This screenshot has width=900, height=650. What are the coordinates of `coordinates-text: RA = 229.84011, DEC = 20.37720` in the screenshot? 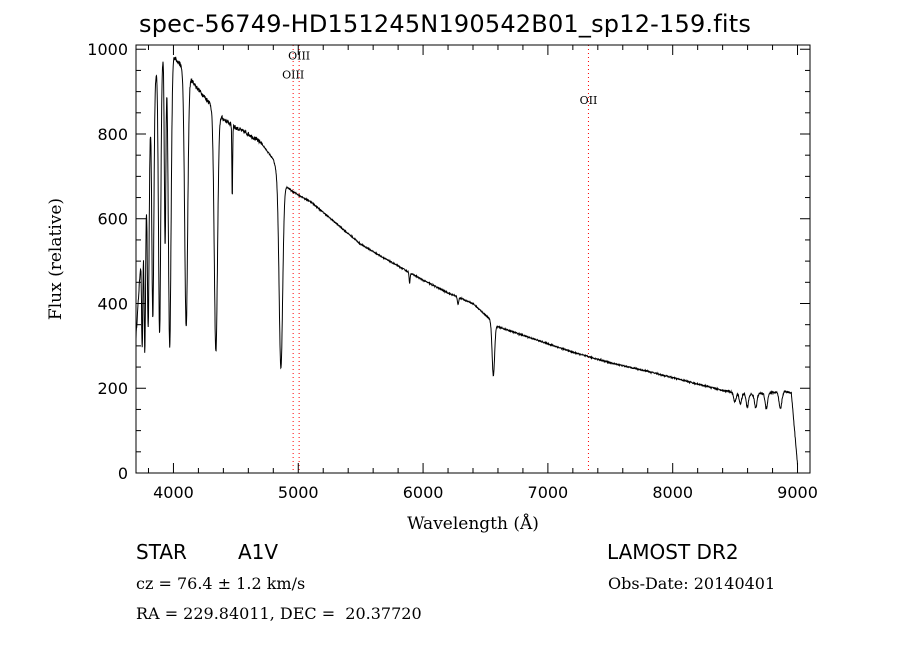 It's located at (279, 613).